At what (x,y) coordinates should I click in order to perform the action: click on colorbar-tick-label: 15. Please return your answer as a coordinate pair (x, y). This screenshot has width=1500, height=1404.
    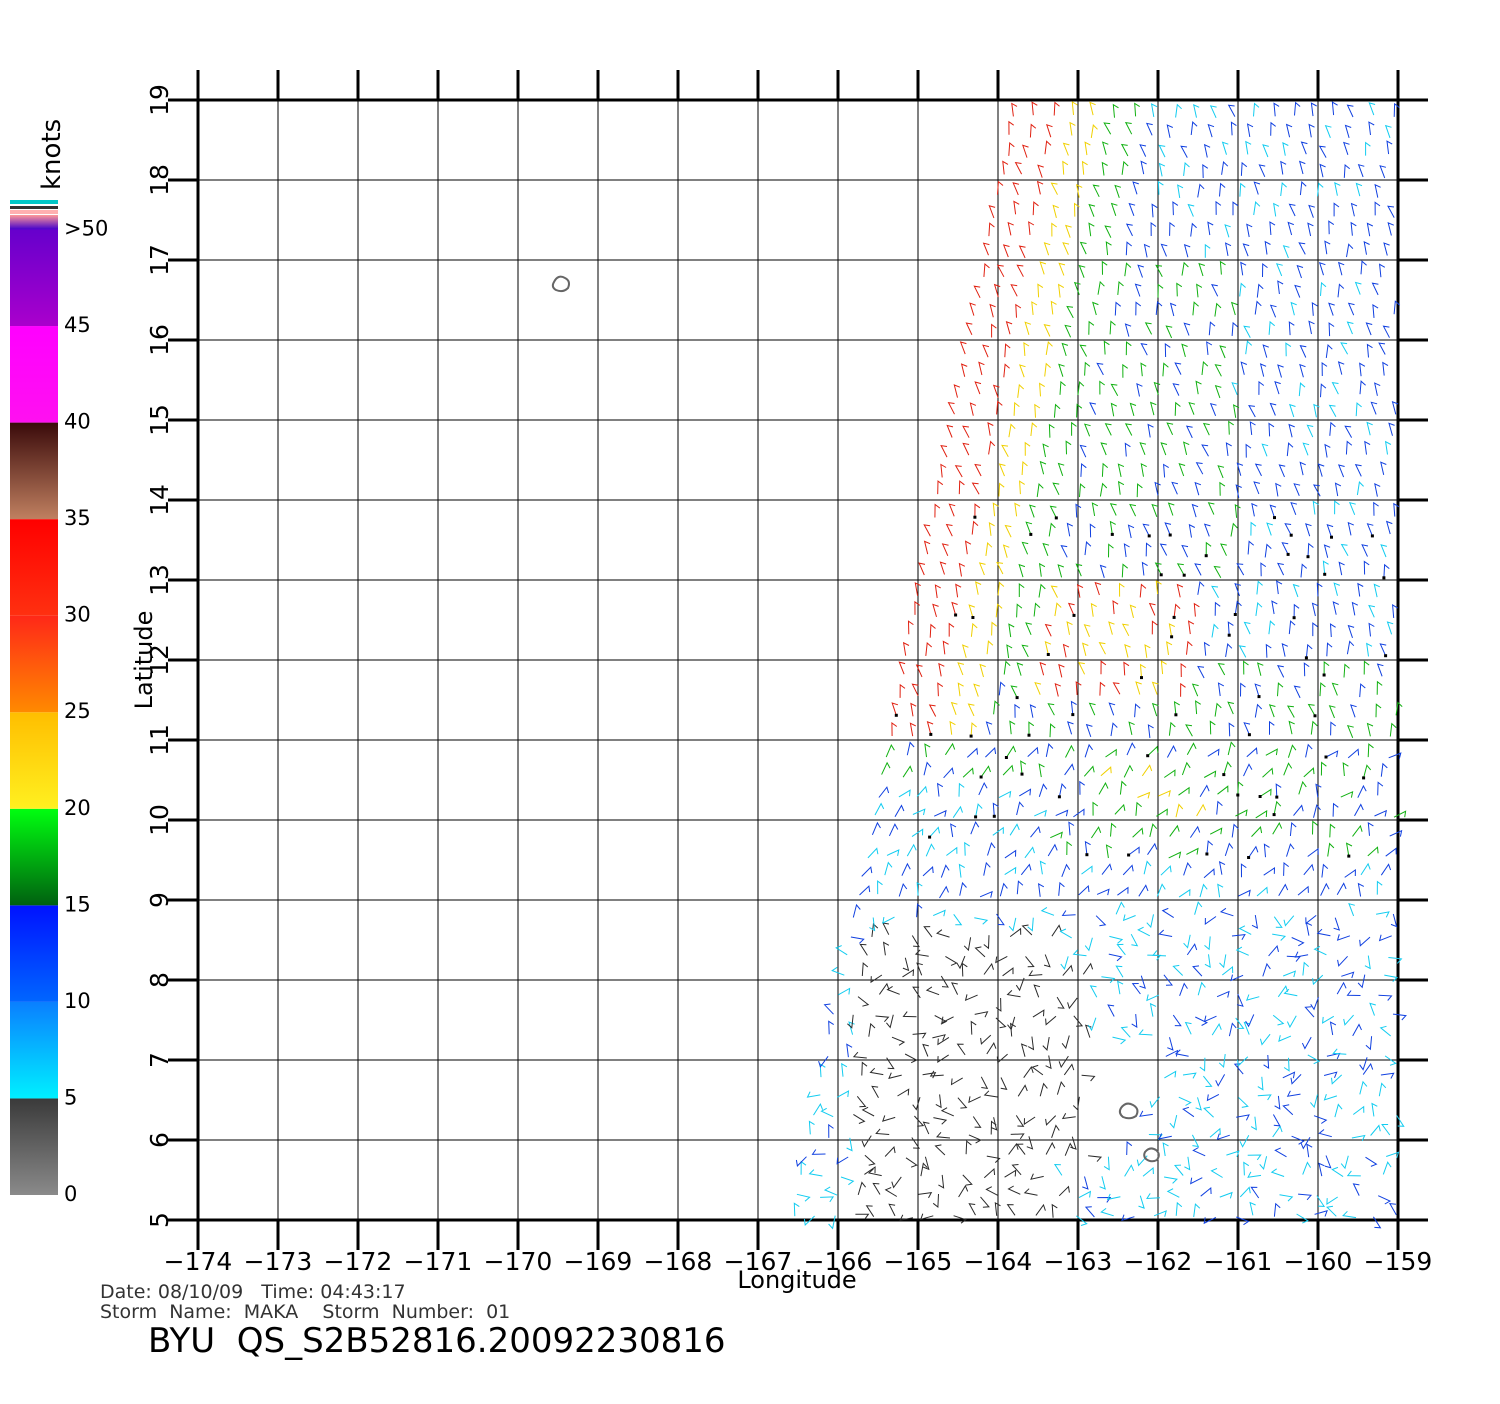
    Looking at the image, I should click on (77, 904).